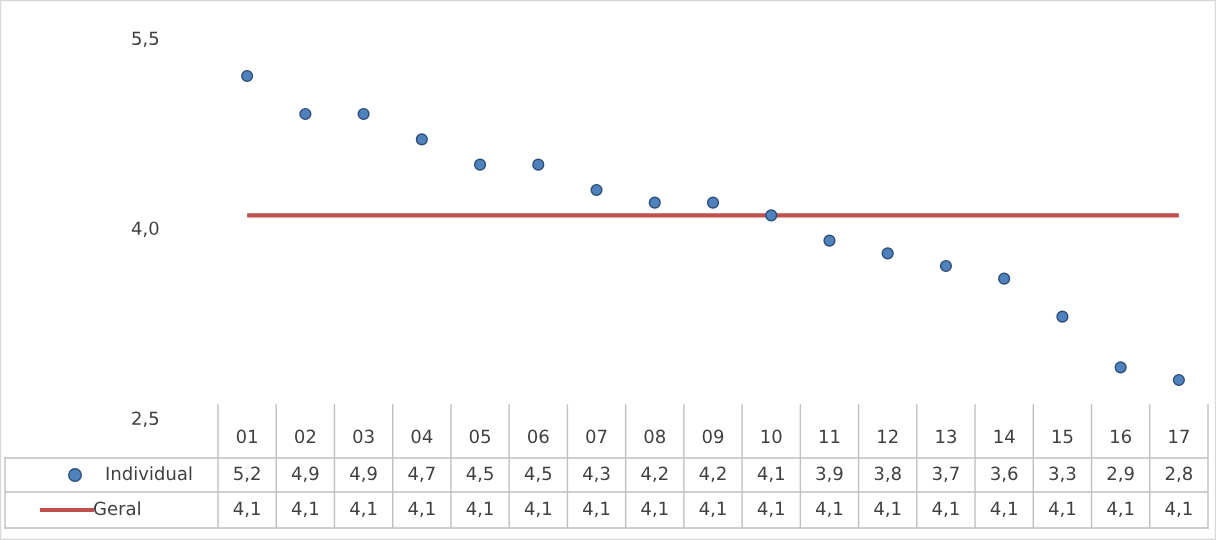  I want to click on x-tick-label: 04, so click(422, 436).